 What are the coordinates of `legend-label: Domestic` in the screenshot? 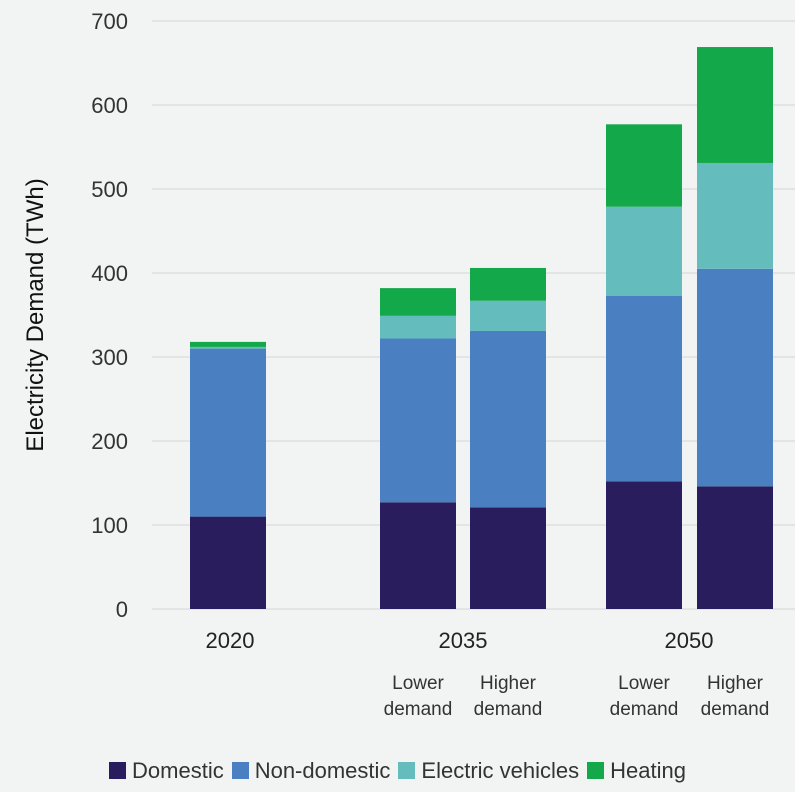 It's located at (178, 770).